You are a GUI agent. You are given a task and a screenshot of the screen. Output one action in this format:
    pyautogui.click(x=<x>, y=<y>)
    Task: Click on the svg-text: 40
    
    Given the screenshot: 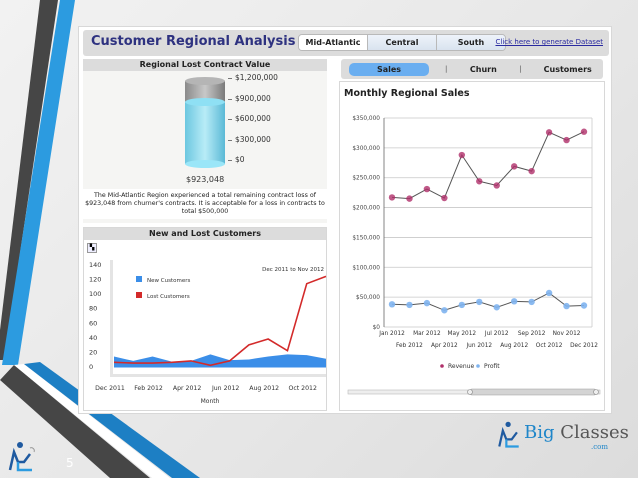 What is the action you would take?
    pyautogui.click(x=93, y=338)
    